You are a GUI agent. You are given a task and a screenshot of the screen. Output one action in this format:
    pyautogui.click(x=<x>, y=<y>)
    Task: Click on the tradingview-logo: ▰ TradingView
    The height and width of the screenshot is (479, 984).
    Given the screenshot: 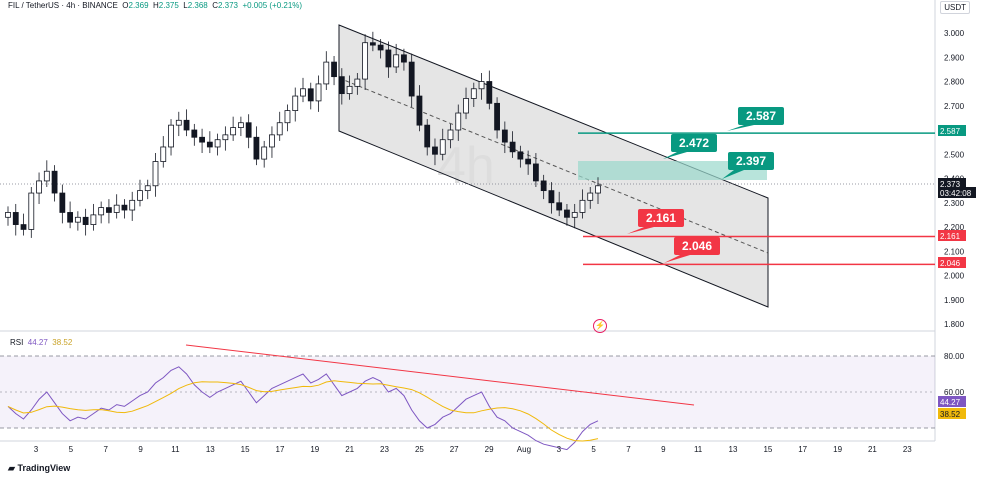 What is the action you would take?
    pyautogui.click(x=39, y=468)
    